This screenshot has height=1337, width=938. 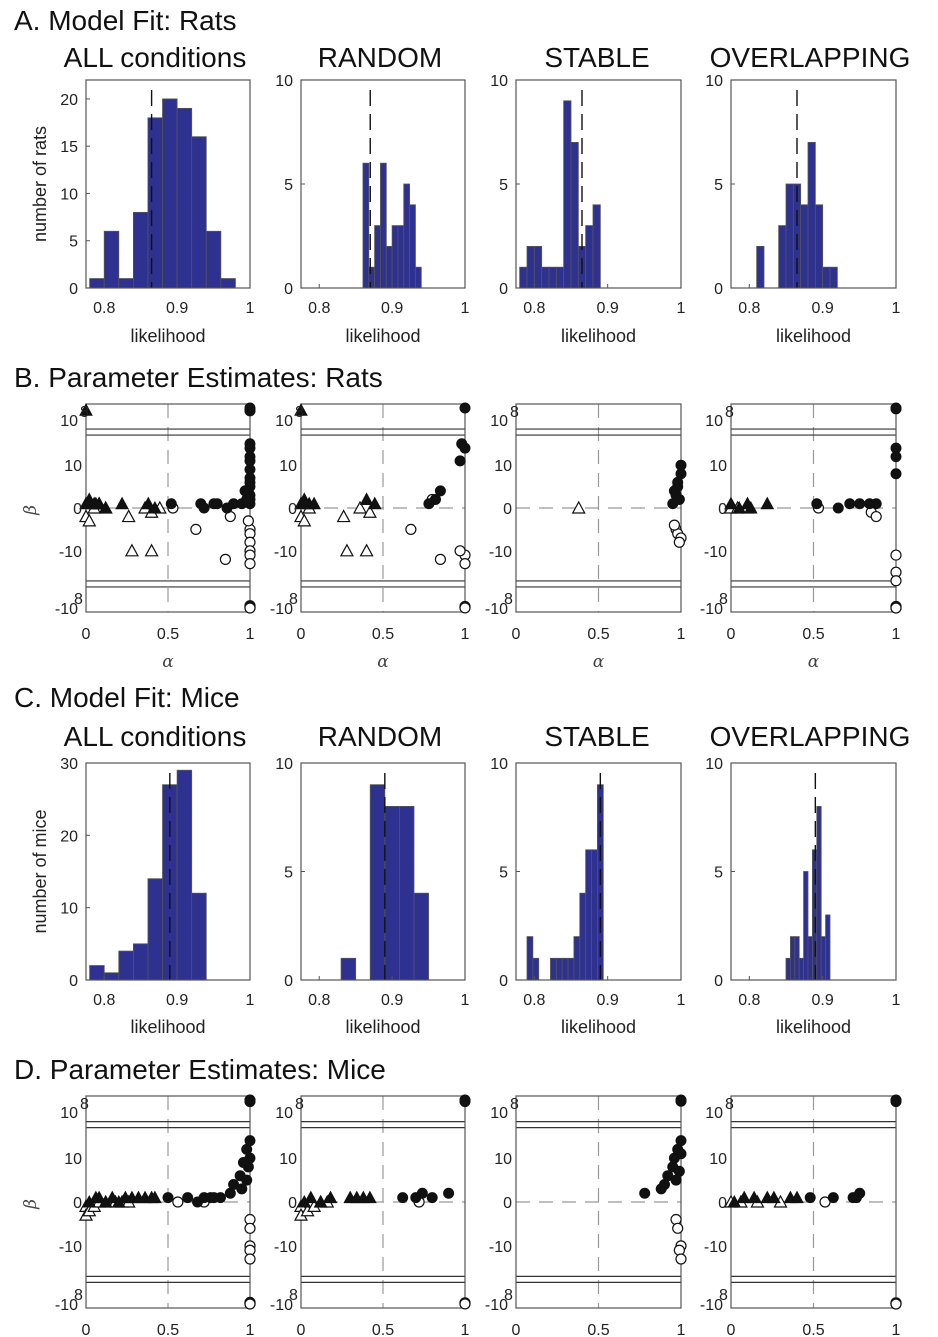 What do you see at coordinates (896, 555) in the screenshot?
I see `panel-b-3-open-circle-marker` at bounding box center [896, 555].